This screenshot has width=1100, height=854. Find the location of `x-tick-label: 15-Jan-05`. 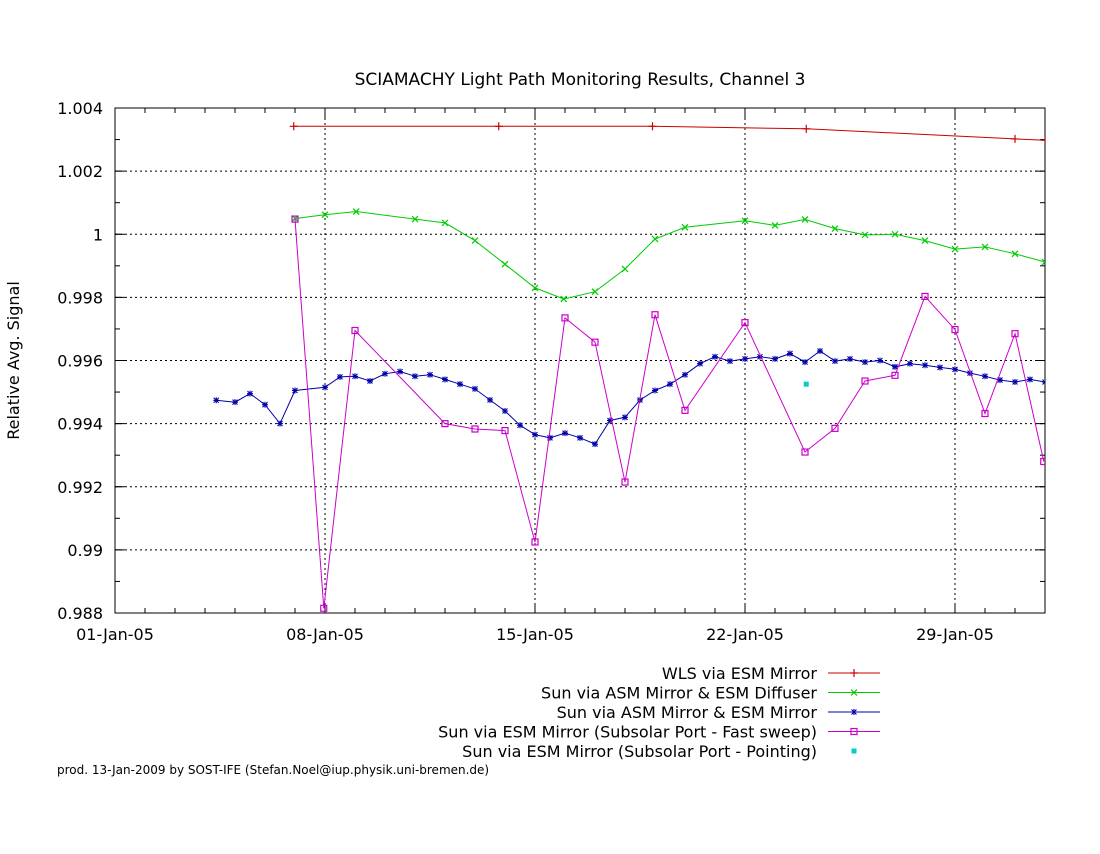

x-tick-label: 15-Jan-05 is located at coordinates (535, 634).